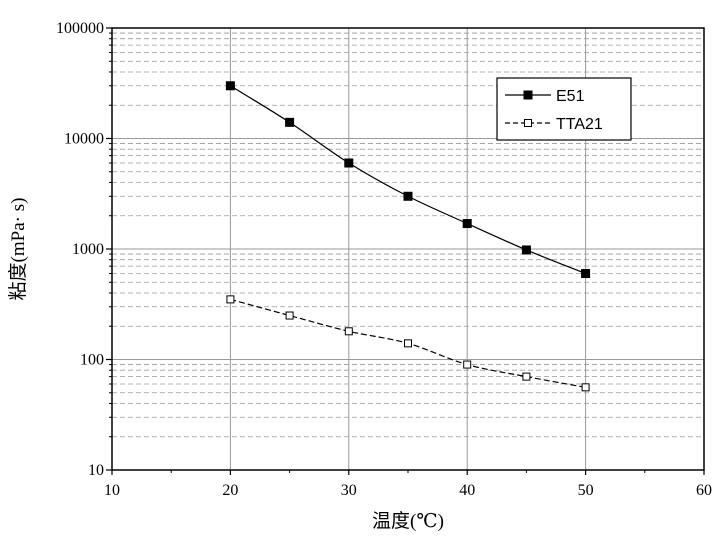 This screenshot has height=538, width=727. I want to click on y-tick-label: 10000, so click(84, 139).